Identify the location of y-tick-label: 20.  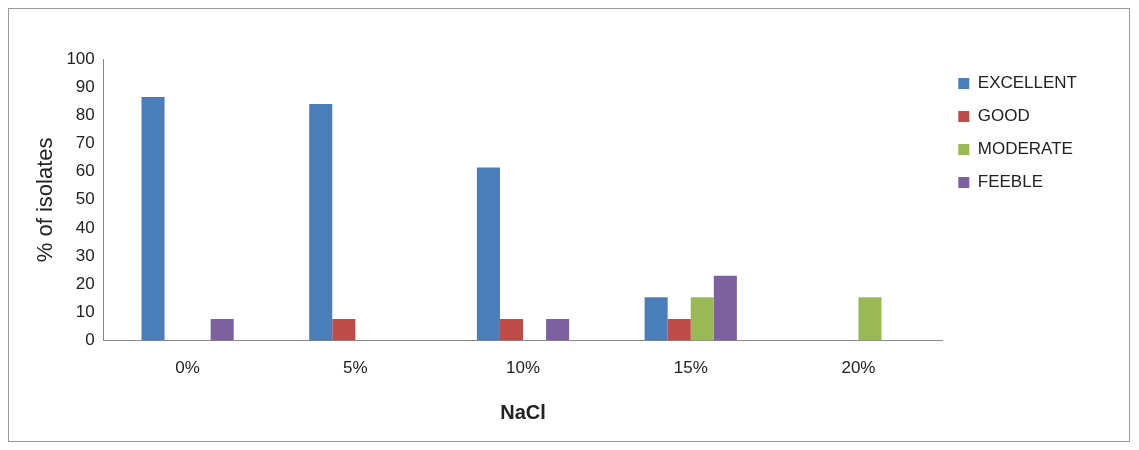
(85, 283).